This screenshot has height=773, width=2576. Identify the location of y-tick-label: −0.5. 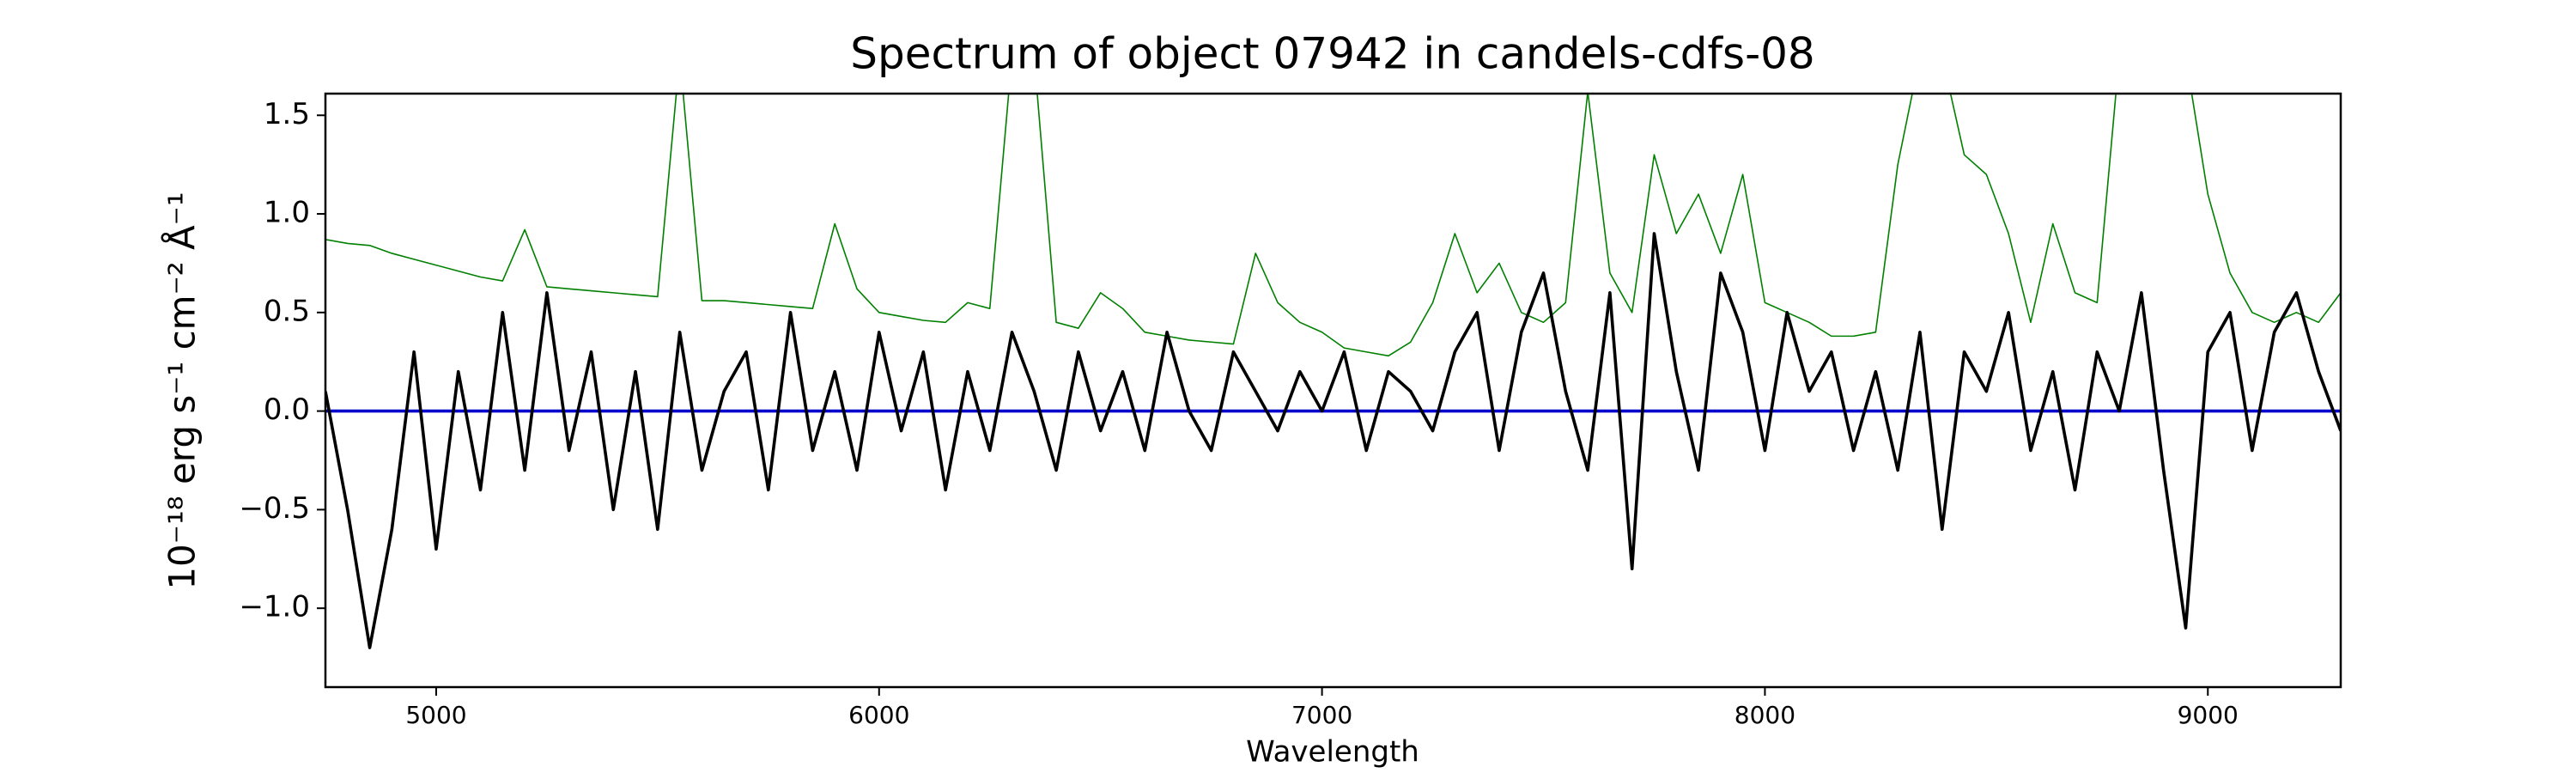
(274, 509).